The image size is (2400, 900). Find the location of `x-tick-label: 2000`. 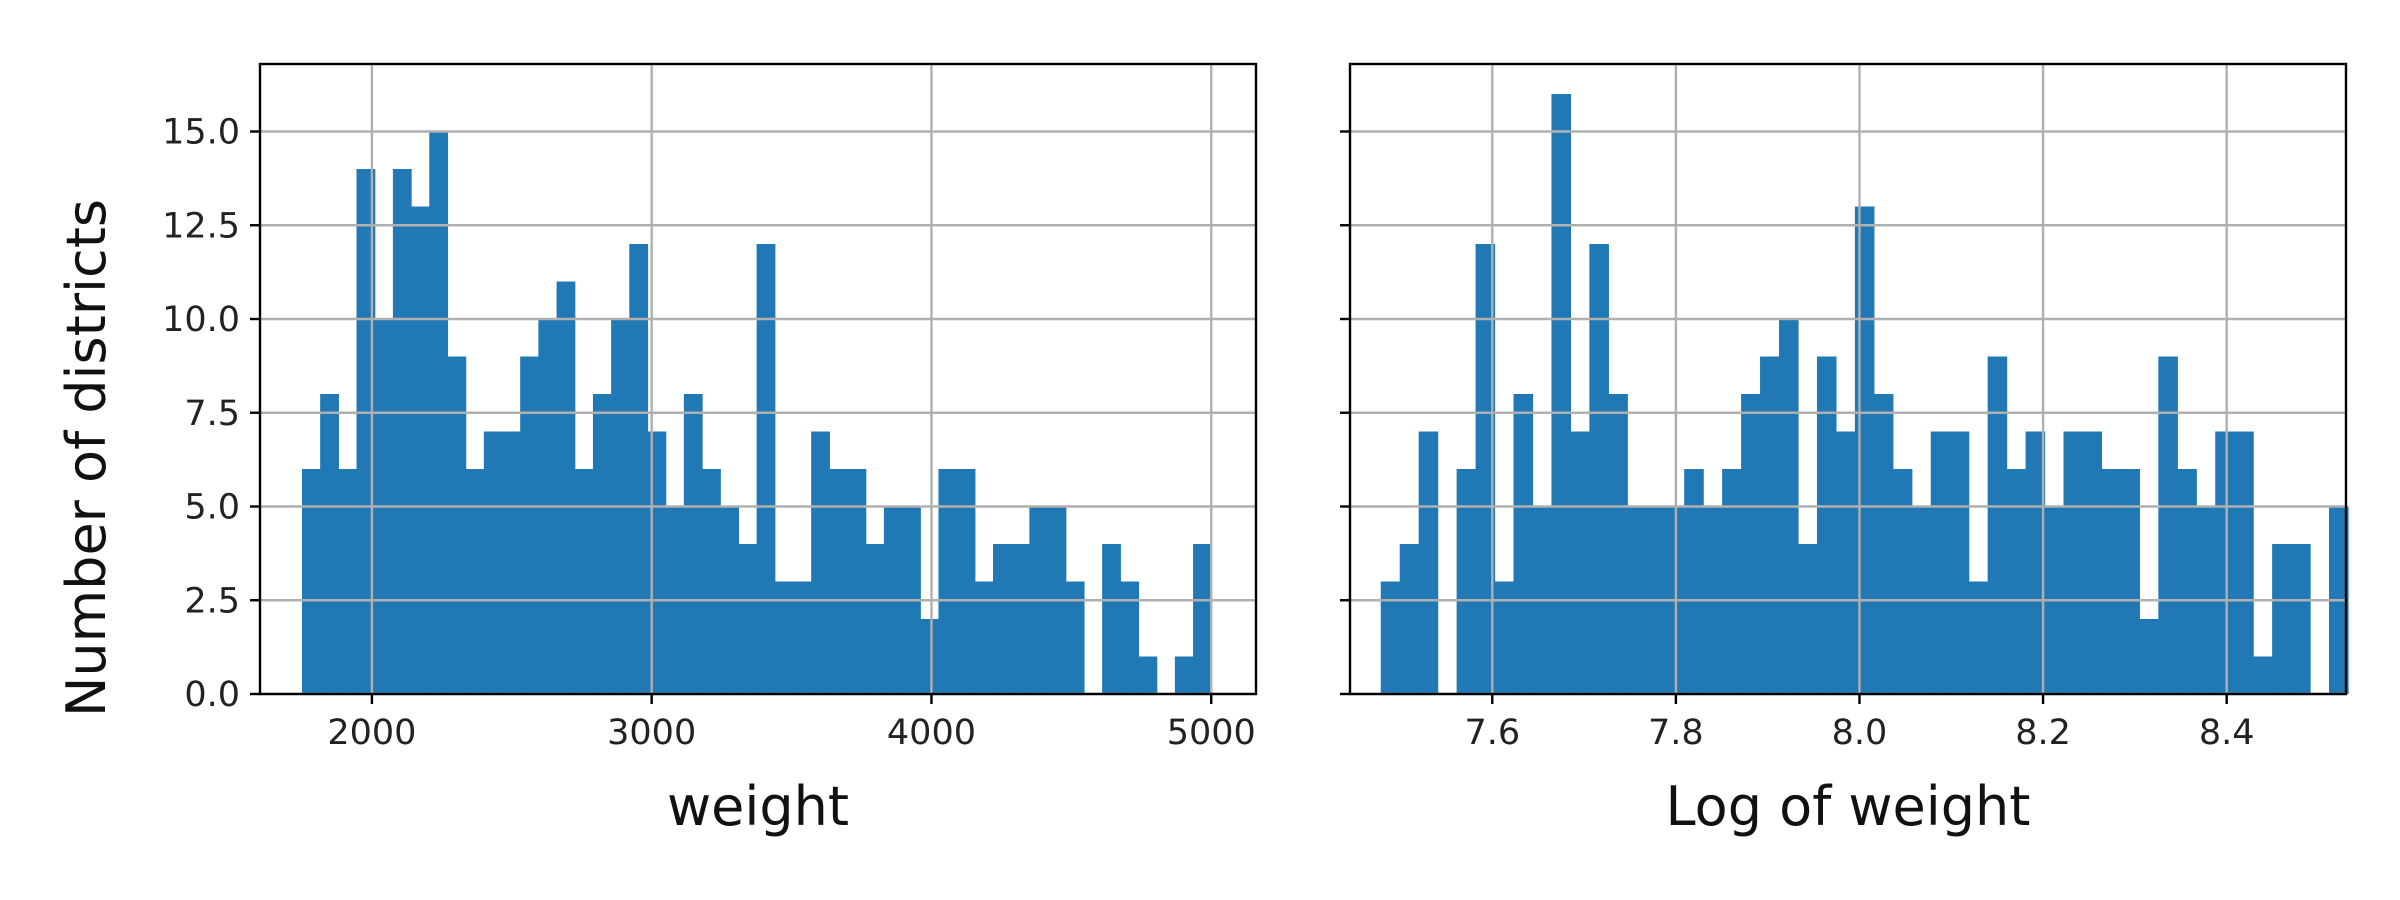

x-tick-label: 2000 is located at coordinates (371, 733).